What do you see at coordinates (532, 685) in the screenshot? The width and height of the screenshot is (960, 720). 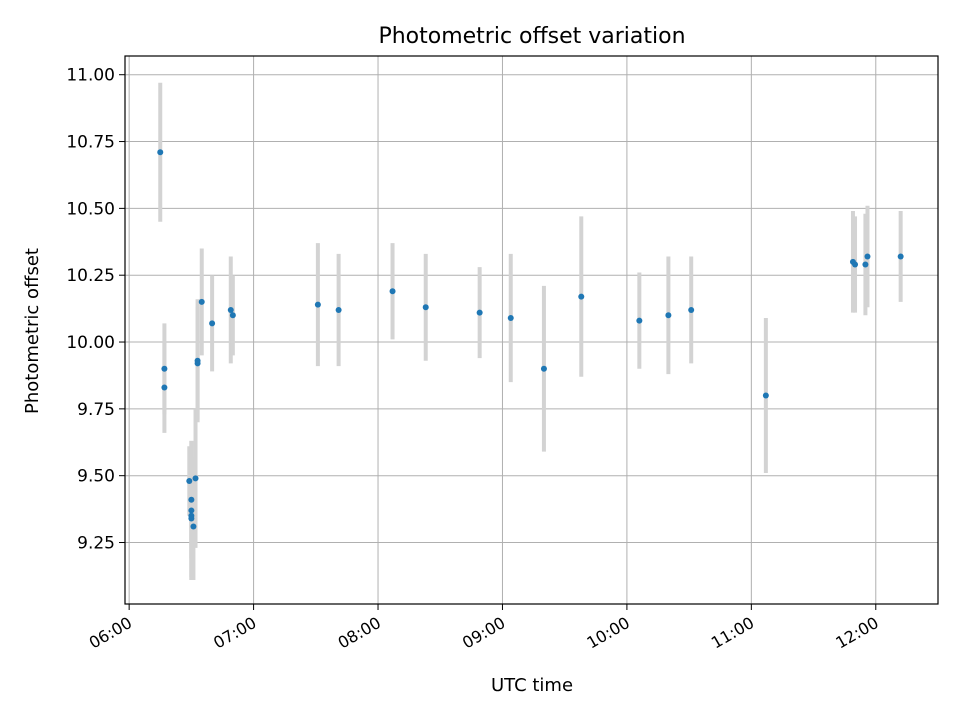 I see `x-axis-label: UTC time` at bounding box center [532, 685].